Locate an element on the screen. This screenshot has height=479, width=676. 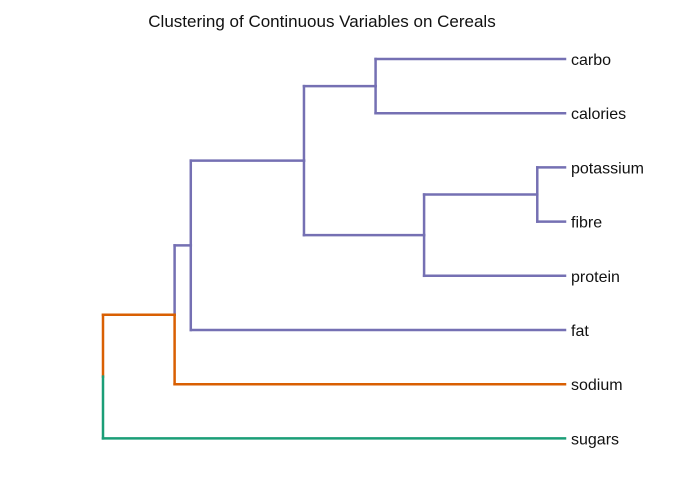
leaf-label-potassium: potassium is located at coordinates (607, 168).